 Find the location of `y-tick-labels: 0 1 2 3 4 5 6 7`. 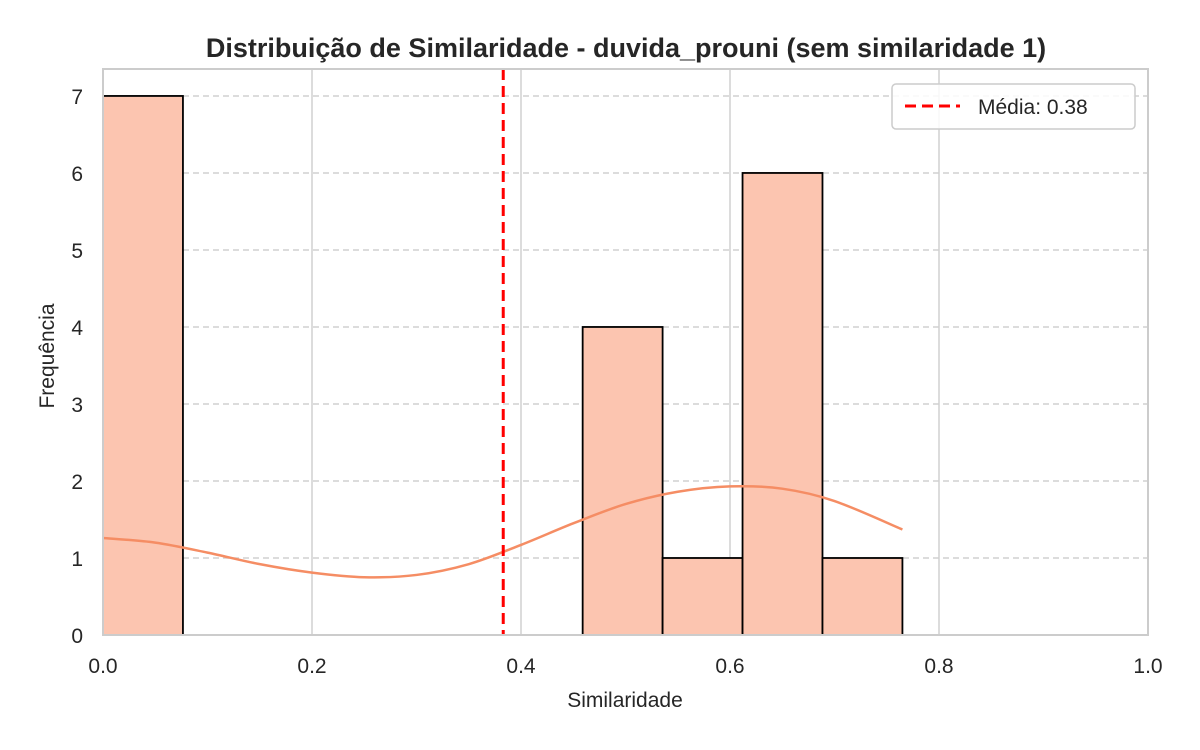

y-tick-labels: 0 1 2 3 4 5 6 7 is located at coordinates (77, 367).